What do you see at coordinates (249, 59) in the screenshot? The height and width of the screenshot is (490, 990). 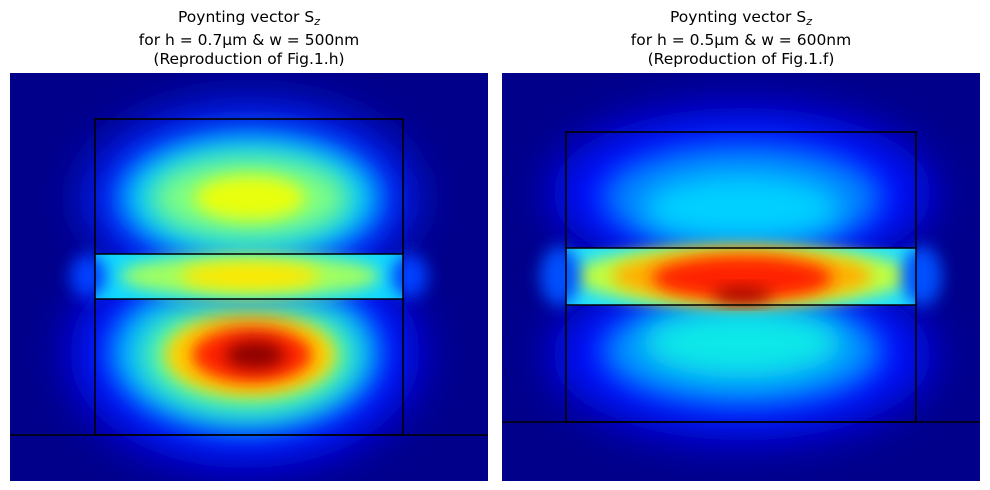 I see `title-line3-left: (Reproduction of Fig.1.h)` at bounding box center [249, 59].